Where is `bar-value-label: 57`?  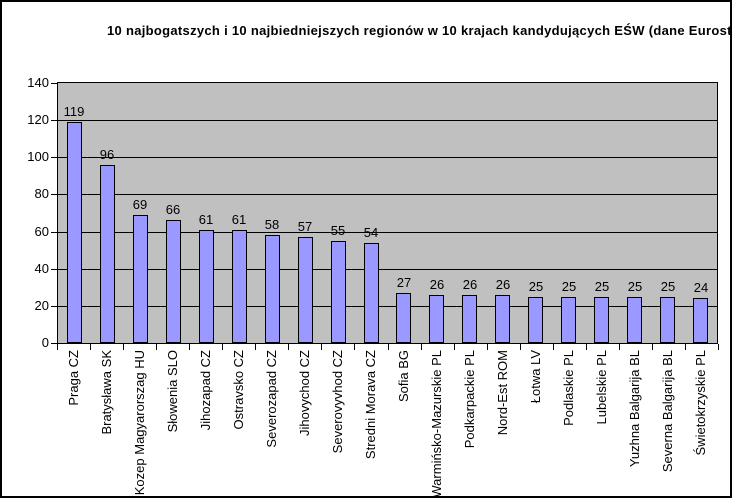
bar-value-label: 57 is located at coordinates (305, 226).